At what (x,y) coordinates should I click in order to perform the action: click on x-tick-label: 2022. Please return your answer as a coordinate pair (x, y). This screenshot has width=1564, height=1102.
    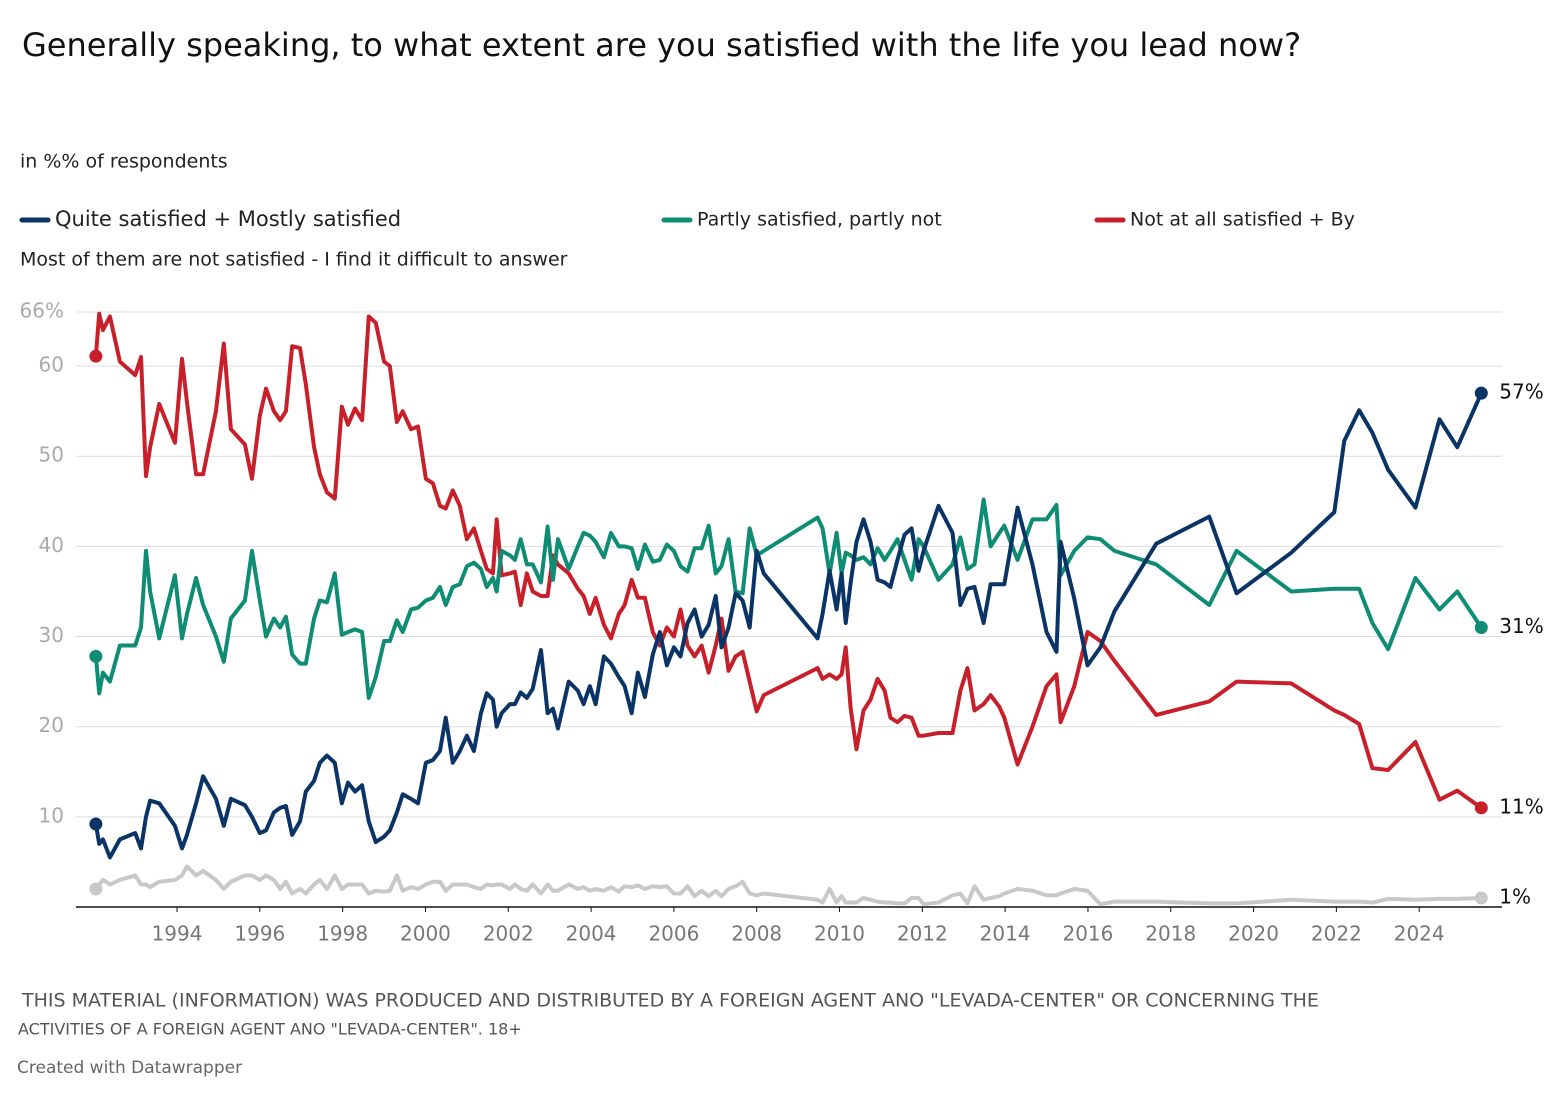
    Looking at the image, I should click on (1336, 934).